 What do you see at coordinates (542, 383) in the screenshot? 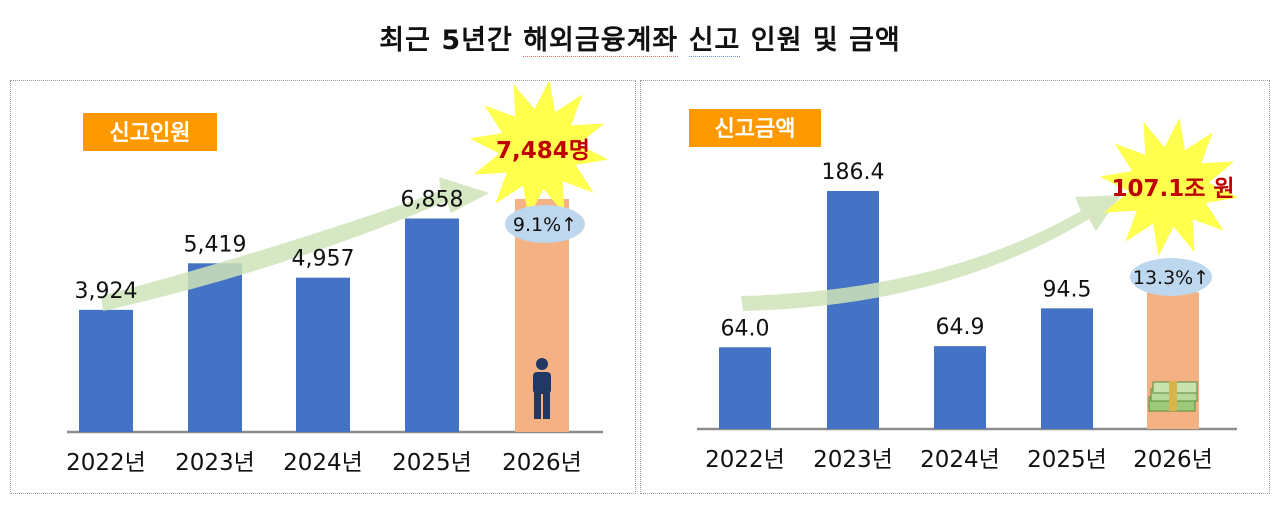
I see `person-body` at bounding box center [542, 383].